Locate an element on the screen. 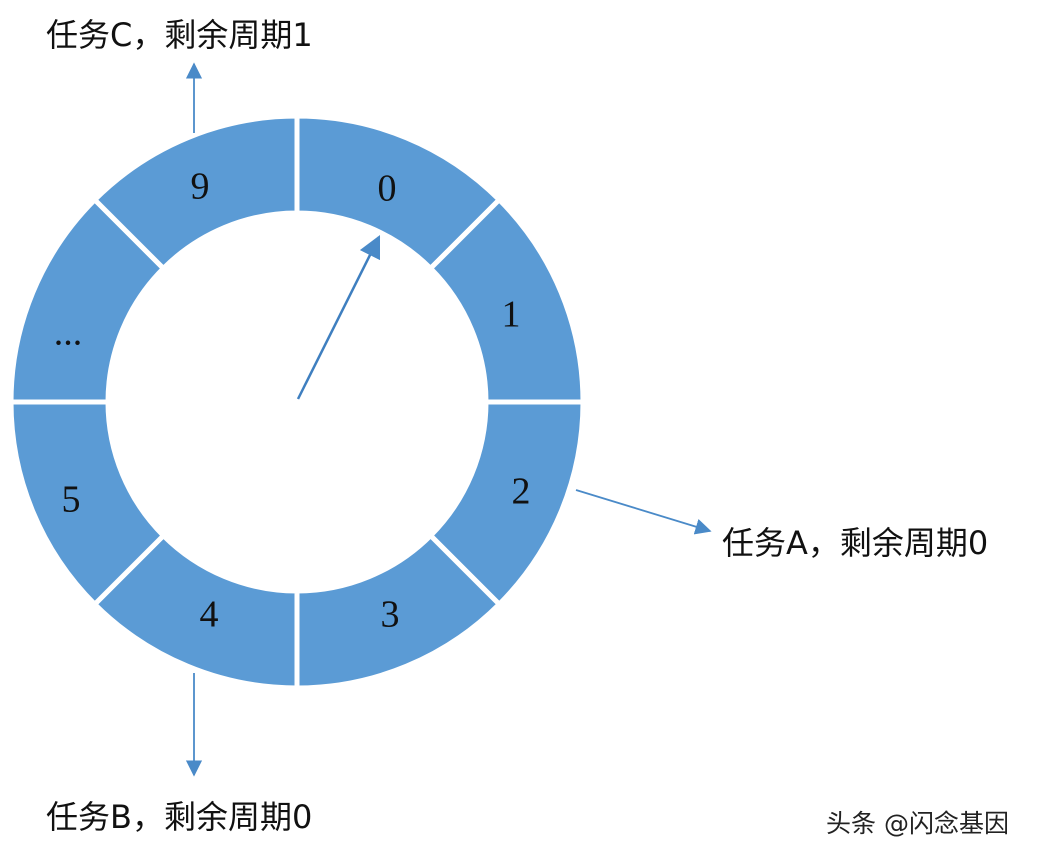 The width and height of the screenshot is (1042, 858). slot-label-5: 5 is located at coordinates (71, 500).